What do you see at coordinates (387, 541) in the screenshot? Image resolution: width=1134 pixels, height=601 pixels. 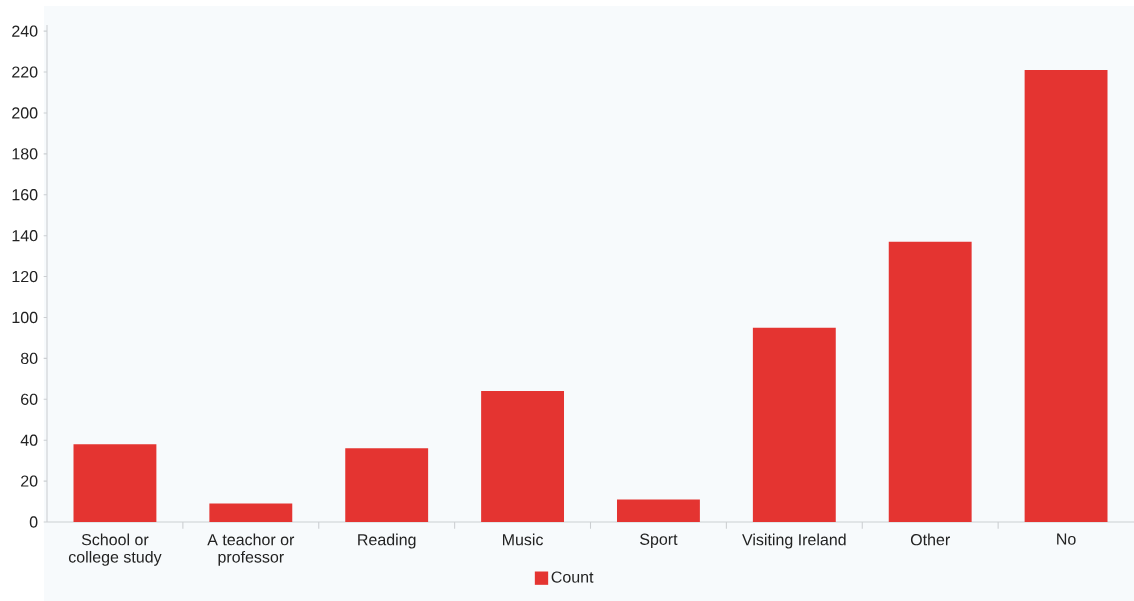 I see `x-tick-label: Reading` at bounding box center [387, 541].